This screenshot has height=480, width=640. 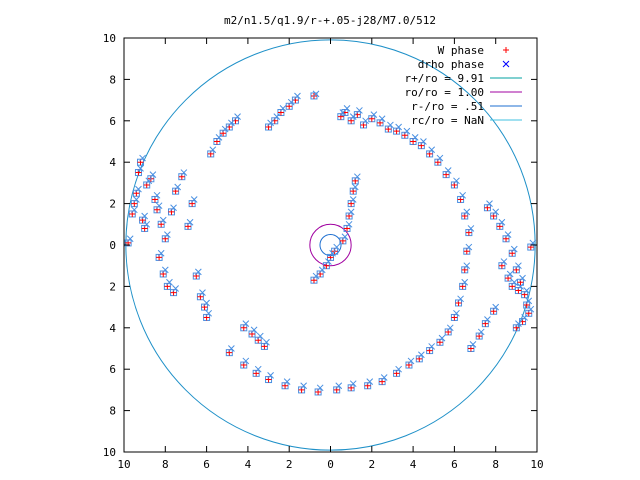 I want to click on y-tick-label-8: 6, so click(x=112, y=369).